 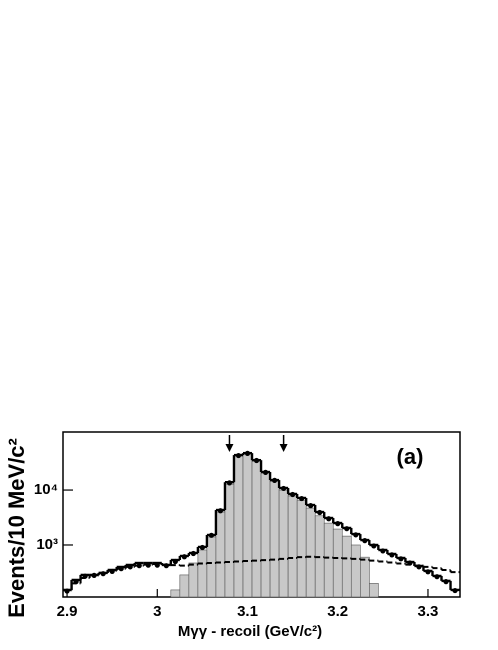 I want to click on x-tick-label: 2.9, so click(x=67, y=611).